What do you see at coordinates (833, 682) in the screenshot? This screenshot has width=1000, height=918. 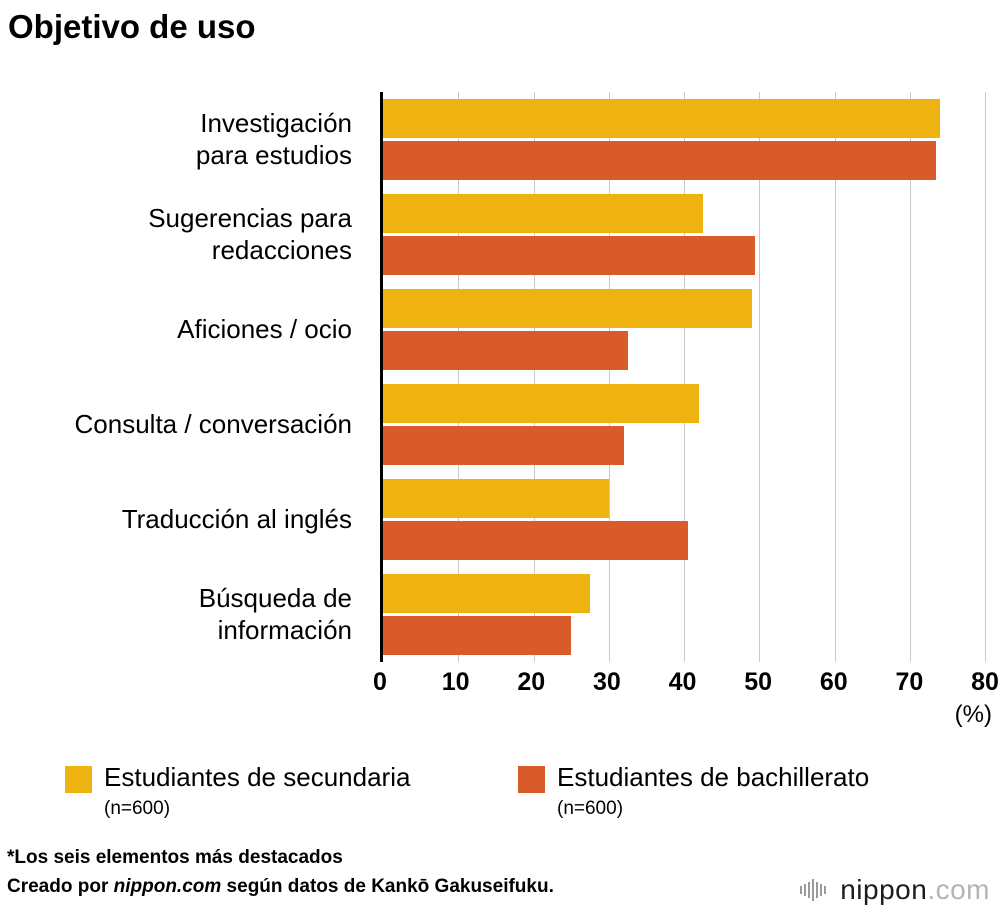 I see `x-tick-label: 60` at bounding box center [833, 682].